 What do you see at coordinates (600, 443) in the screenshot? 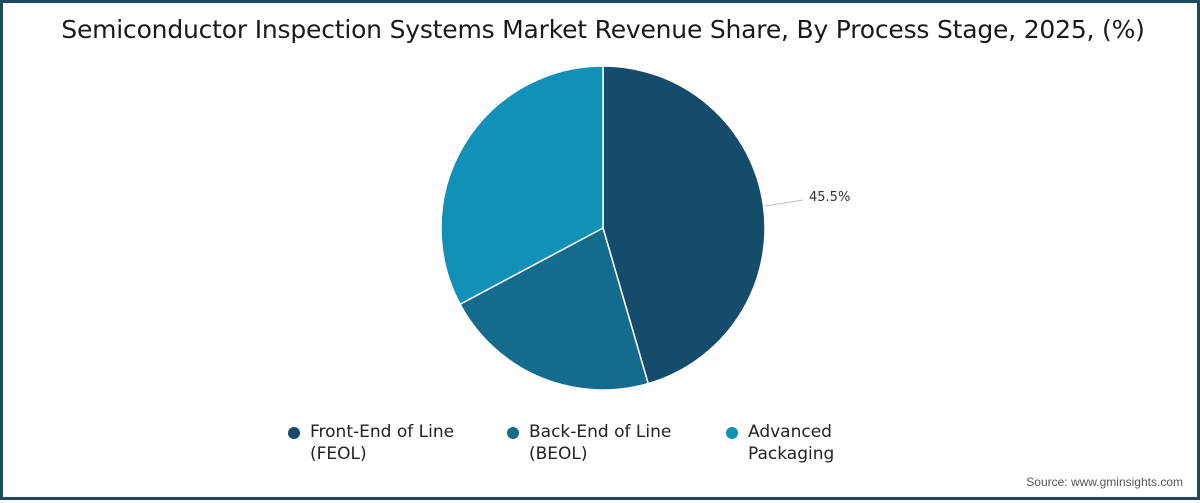
I see `legend-label-beol: Back-End of Line (BEOL)` at bounding box center [600, 443].